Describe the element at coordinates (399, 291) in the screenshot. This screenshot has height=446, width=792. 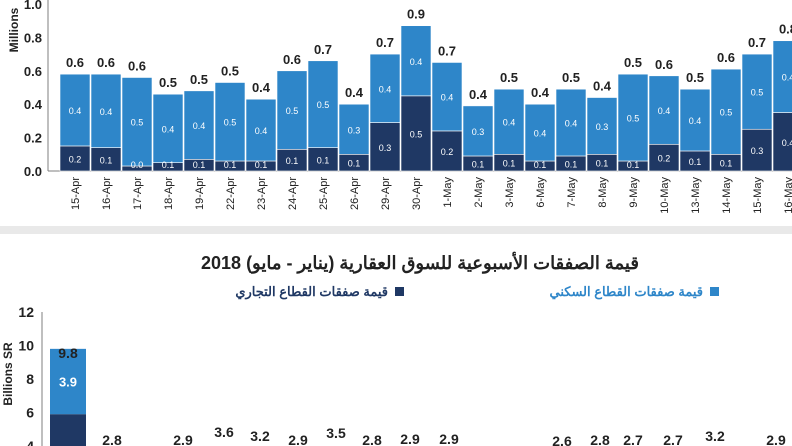
I see `legend-swatch-commercial` at that location.